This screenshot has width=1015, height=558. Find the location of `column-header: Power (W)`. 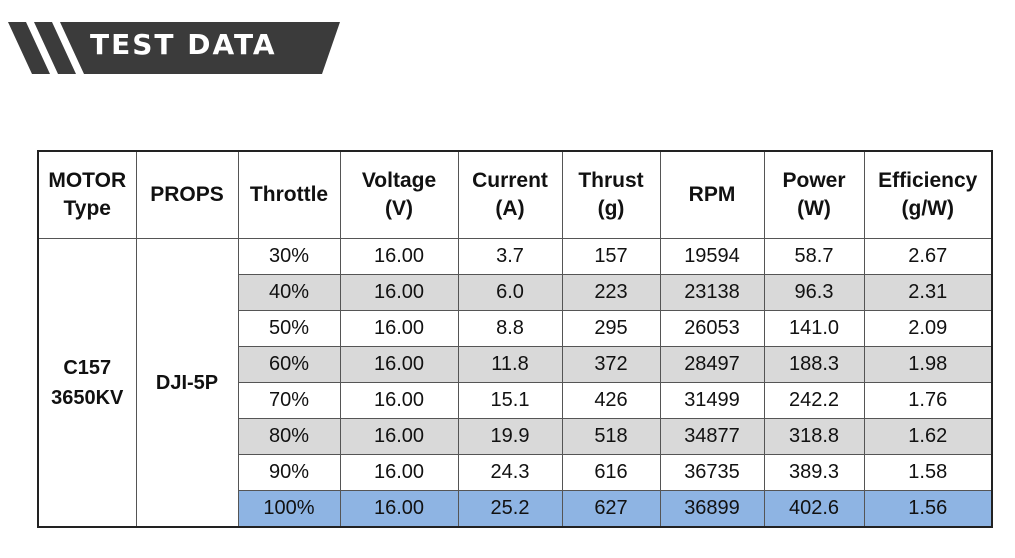

column-header: Power (W) is located at coordinates (814, 194).